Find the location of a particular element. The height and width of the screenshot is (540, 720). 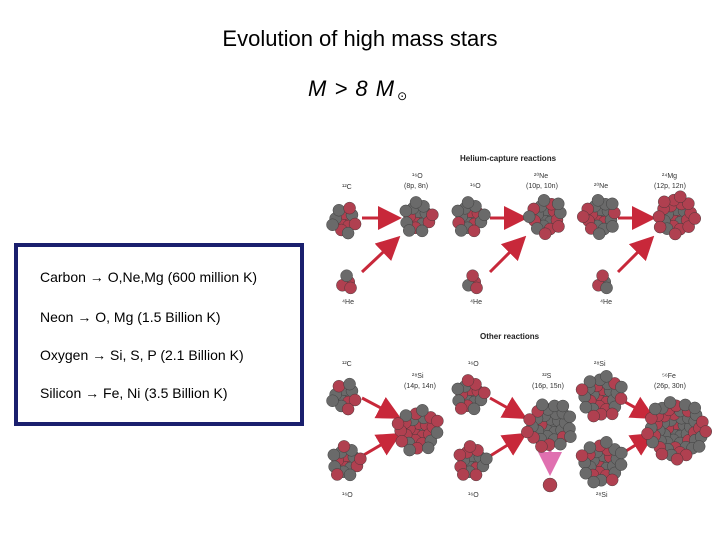

emitted-proton is located at coordinates (550, 485).